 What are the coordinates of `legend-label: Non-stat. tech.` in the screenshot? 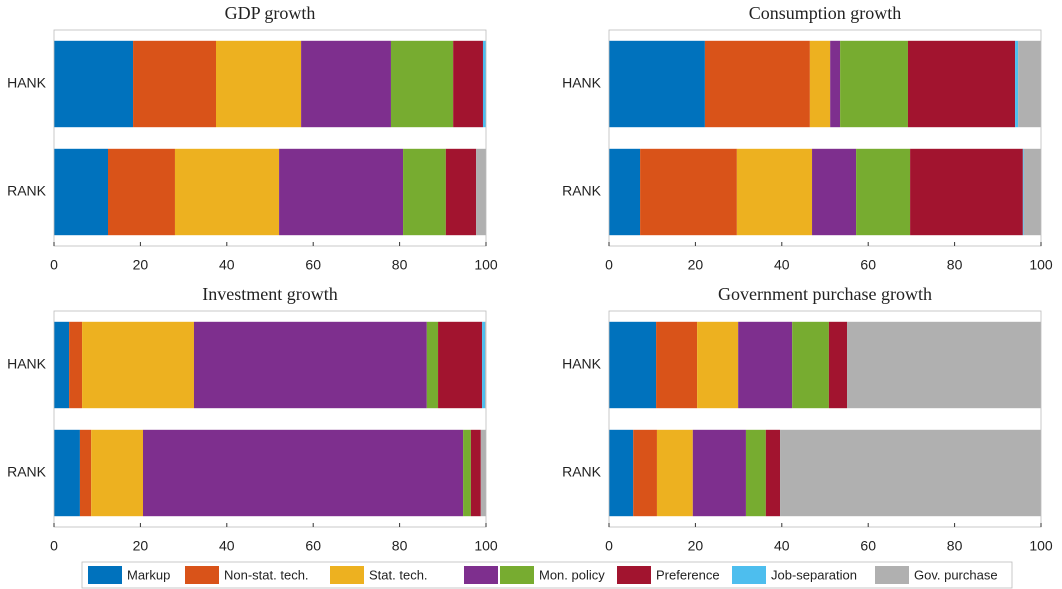 It's located at (266, 574).